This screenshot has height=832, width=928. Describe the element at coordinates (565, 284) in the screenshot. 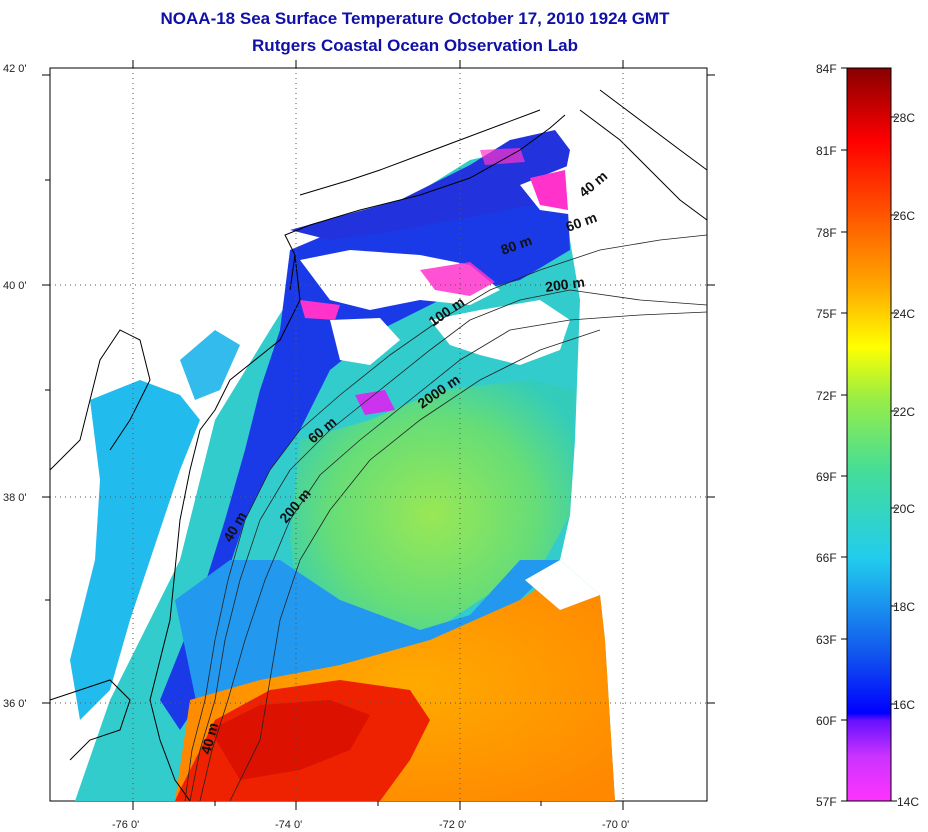

I see `contour-label: 200 m` at that location.